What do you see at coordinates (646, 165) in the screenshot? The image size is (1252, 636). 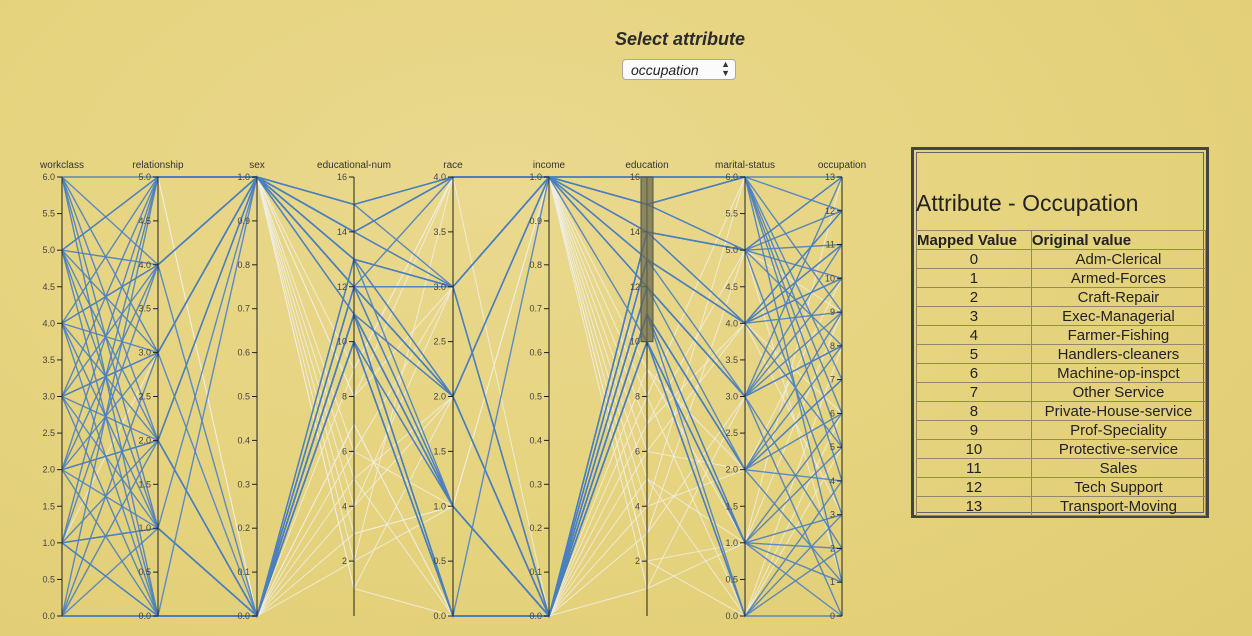 I see `axis-name-education: education` at bounding box center [646, 165].